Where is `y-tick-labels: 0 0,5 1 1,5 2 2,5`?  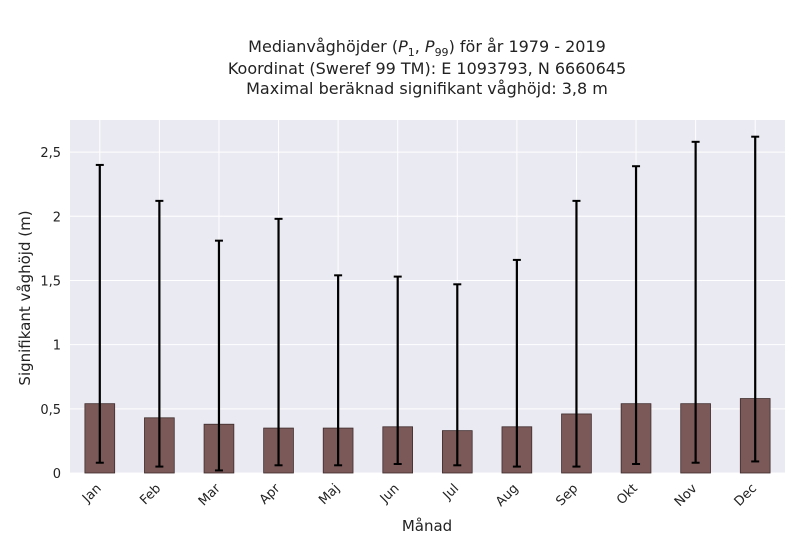 y-tick-labels: 0 0,5 1 1,5 2 2,5 is located at coordinates (50, 314).